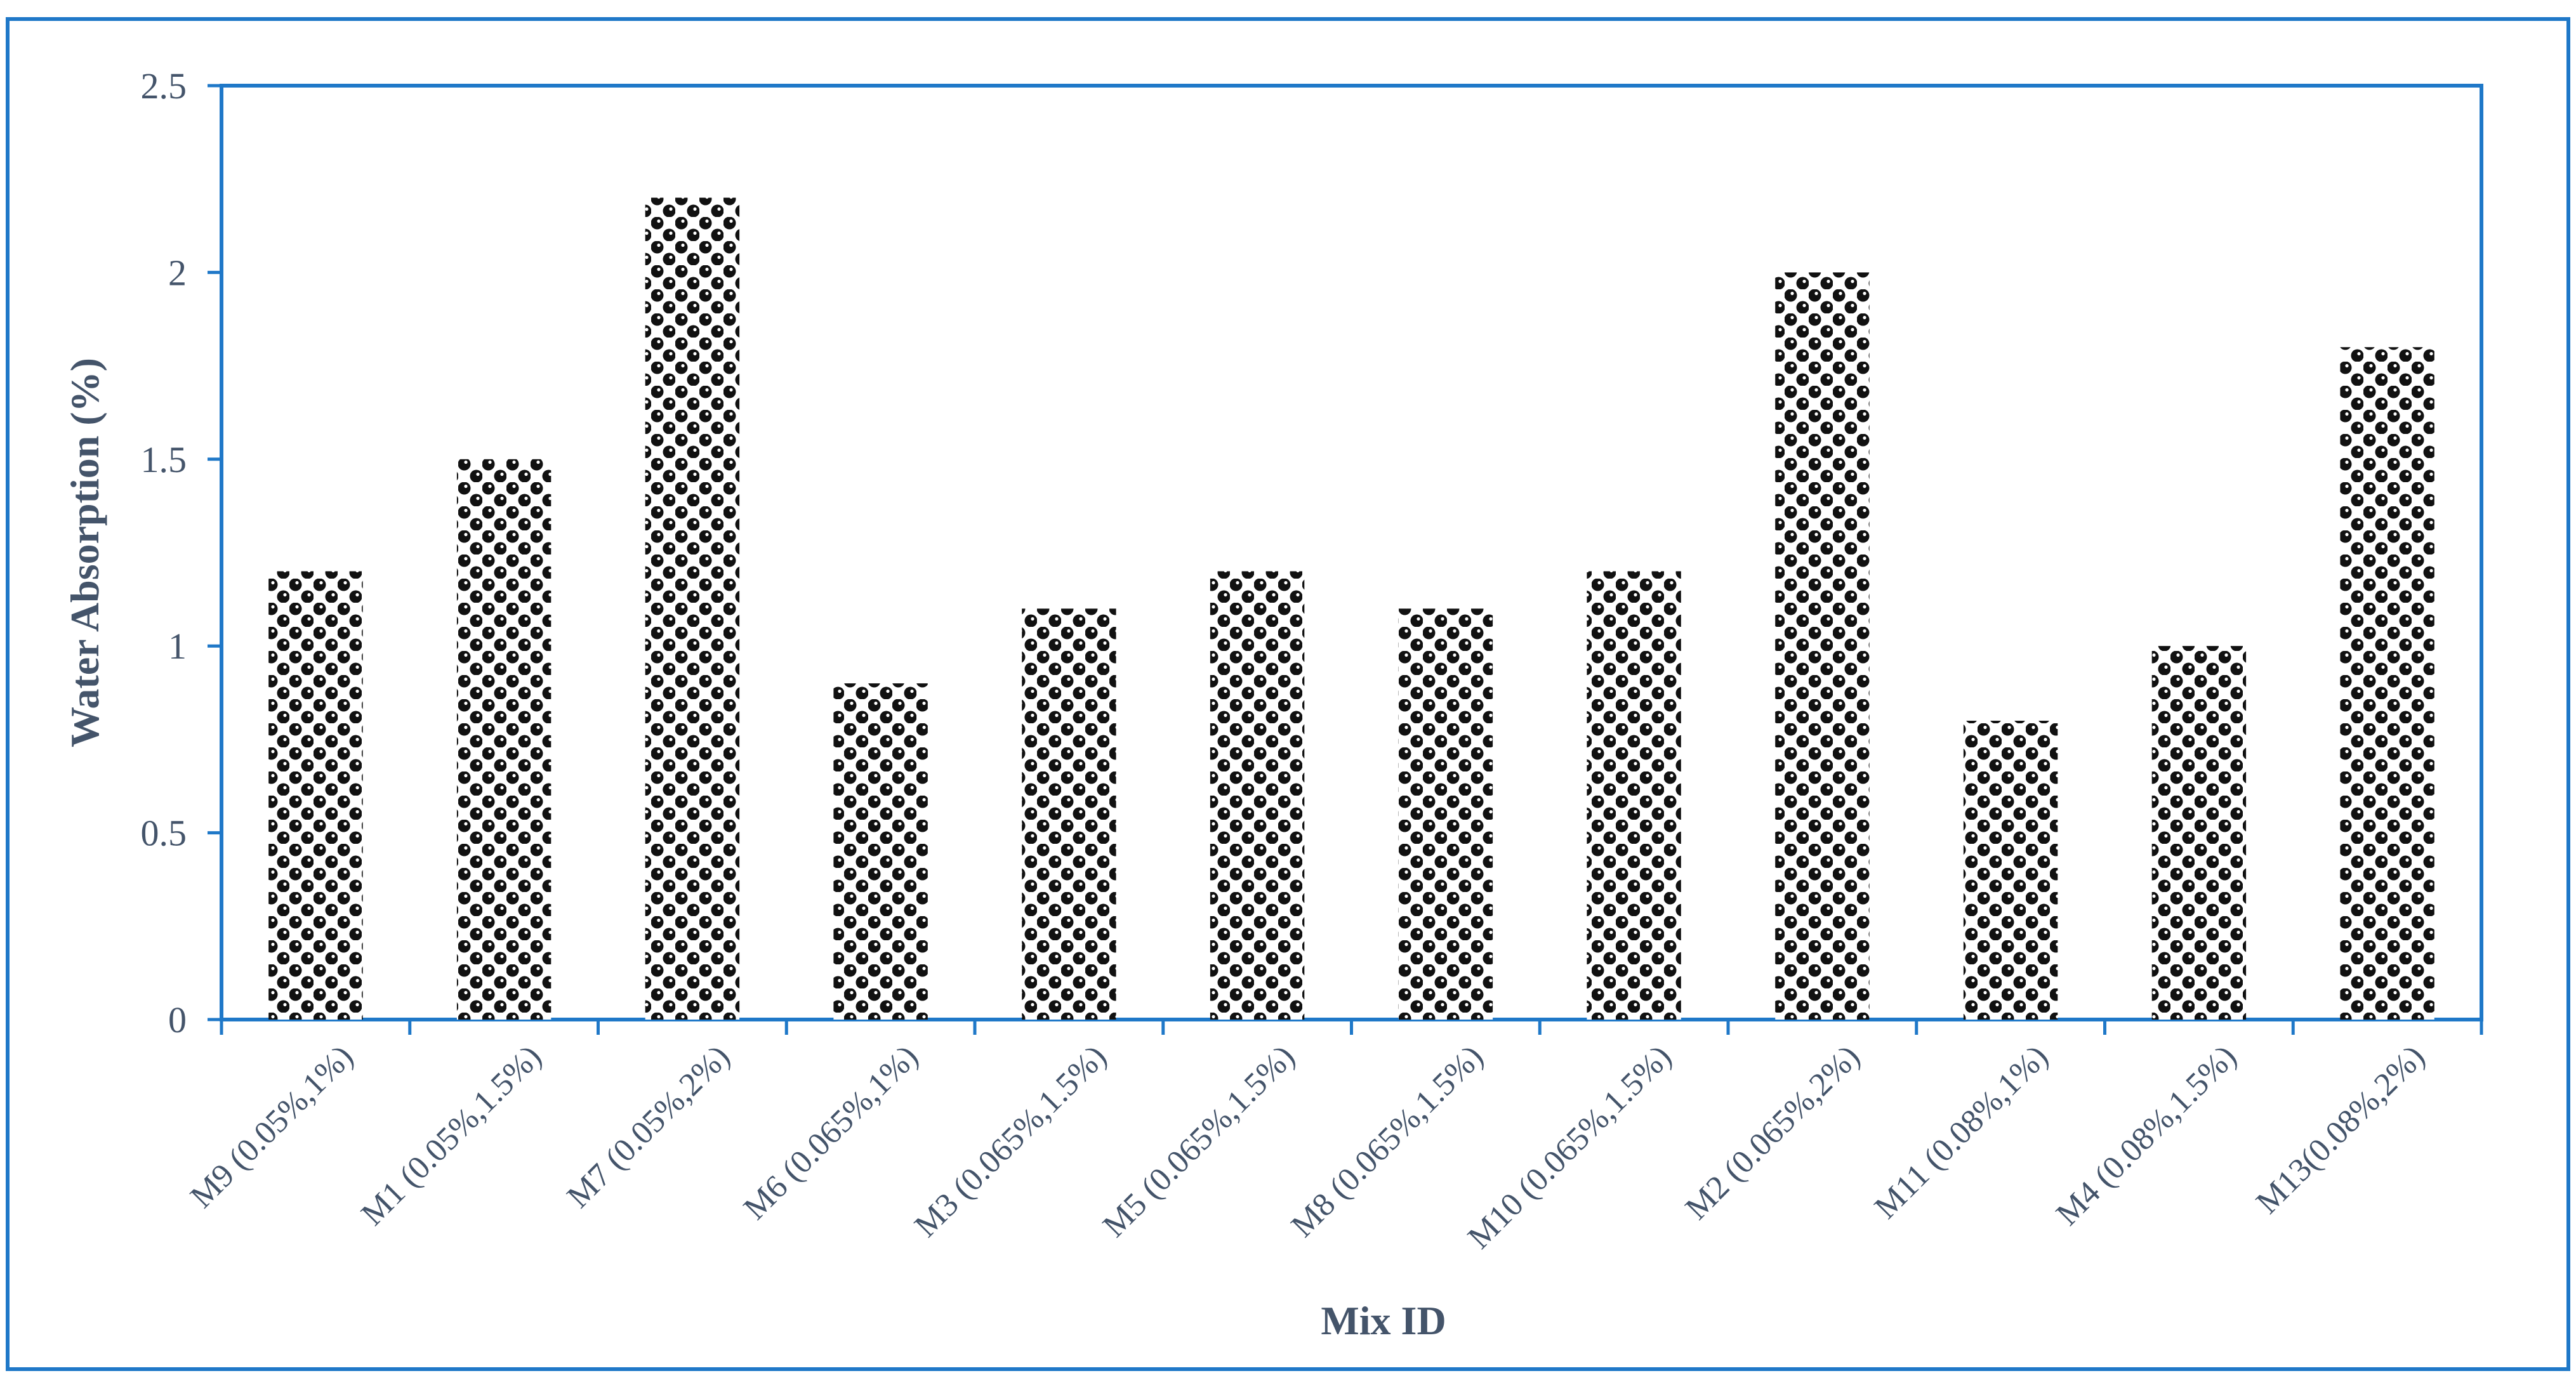 Image resolution: width=2576 pixels, height=1385 pixels. What do you see at coordinates (181, 552) in the screenshot?
I see `y-axis: 0 0.5 1 1.5 2 2.5` at bounding box center [181, 552].